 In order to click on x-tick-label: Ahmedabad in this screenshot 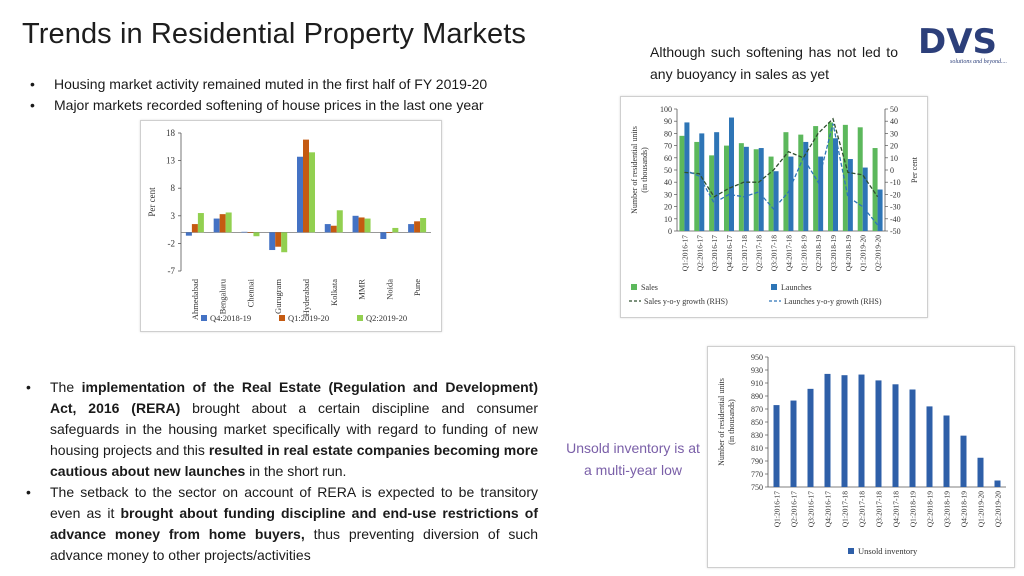, I will do `click(195, 299)`.